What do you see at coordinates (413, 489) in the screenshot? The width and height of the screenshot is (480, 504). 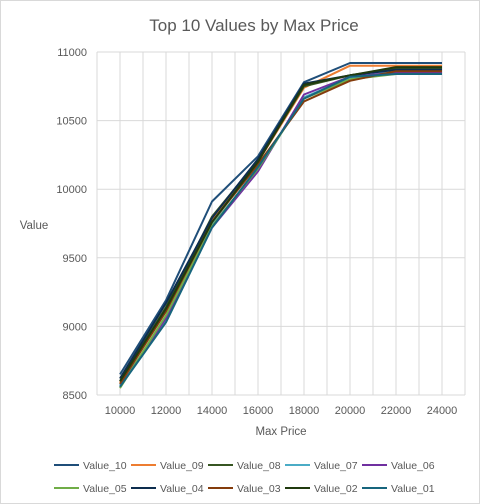 I see `legend-label: Value_01` at bounding box center [413, 489].